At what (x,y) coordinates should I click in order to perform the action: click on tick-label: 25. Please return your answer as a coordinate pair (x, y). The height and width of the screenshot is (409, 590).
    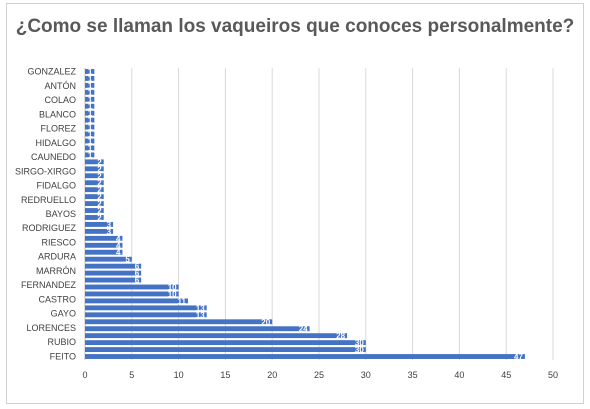
    Looking at the image, I should click on (319, 375).